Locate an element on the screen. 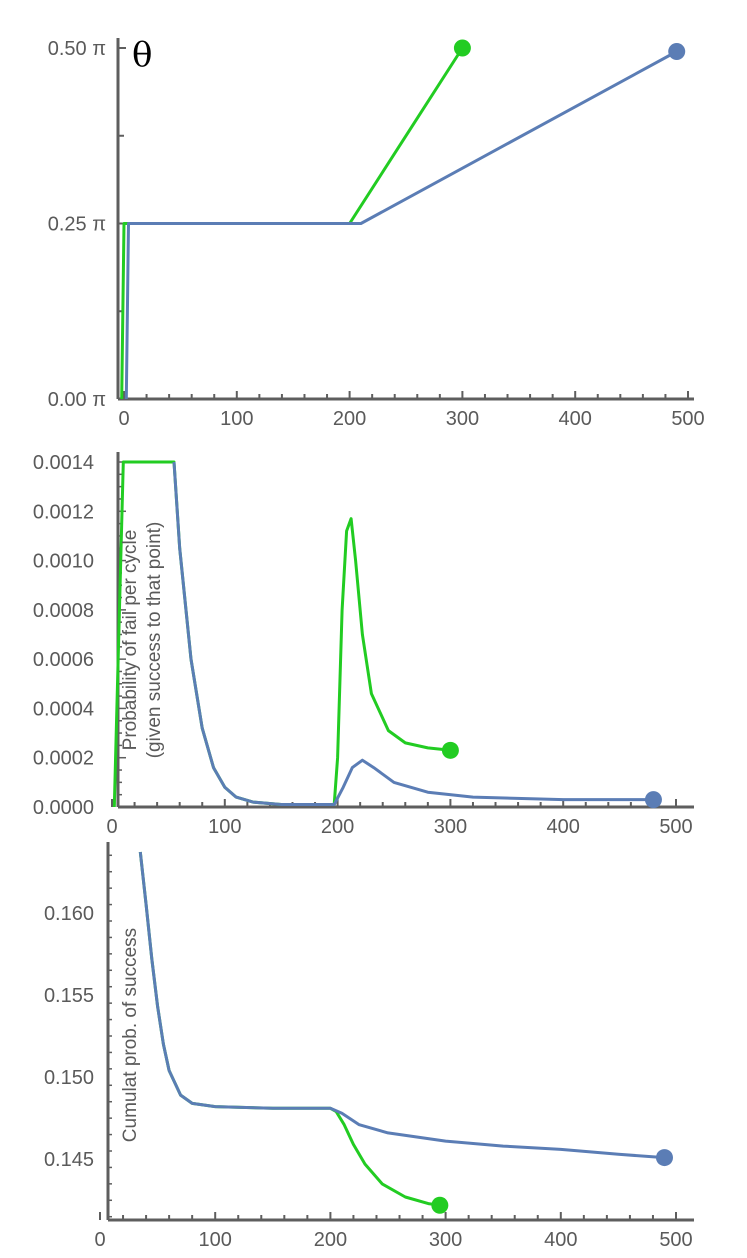 The image size is (747, 1258). y-tick-label: 0.0012 is located at coordinates (63, 512).